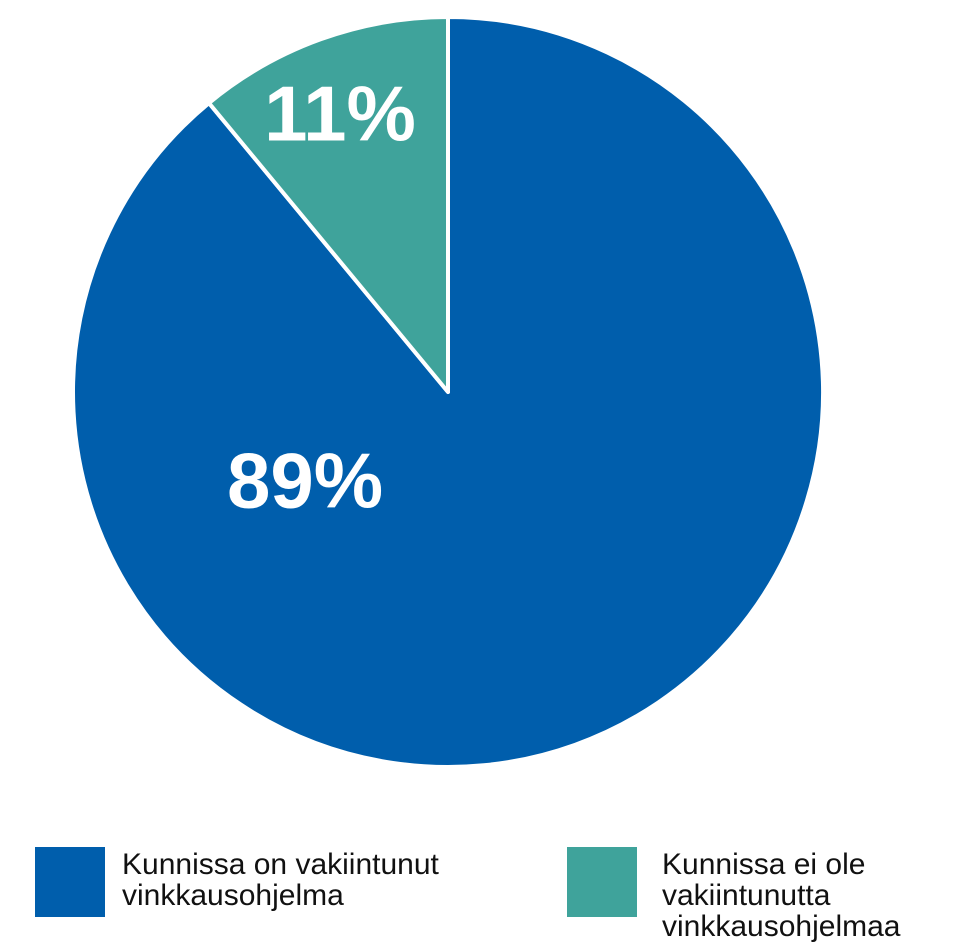 Image resolution: width=959 pixels, height=952 pixels. Describe the element at coordinates (328, 204) in the screenshot. I see `pie-slice` at that location.